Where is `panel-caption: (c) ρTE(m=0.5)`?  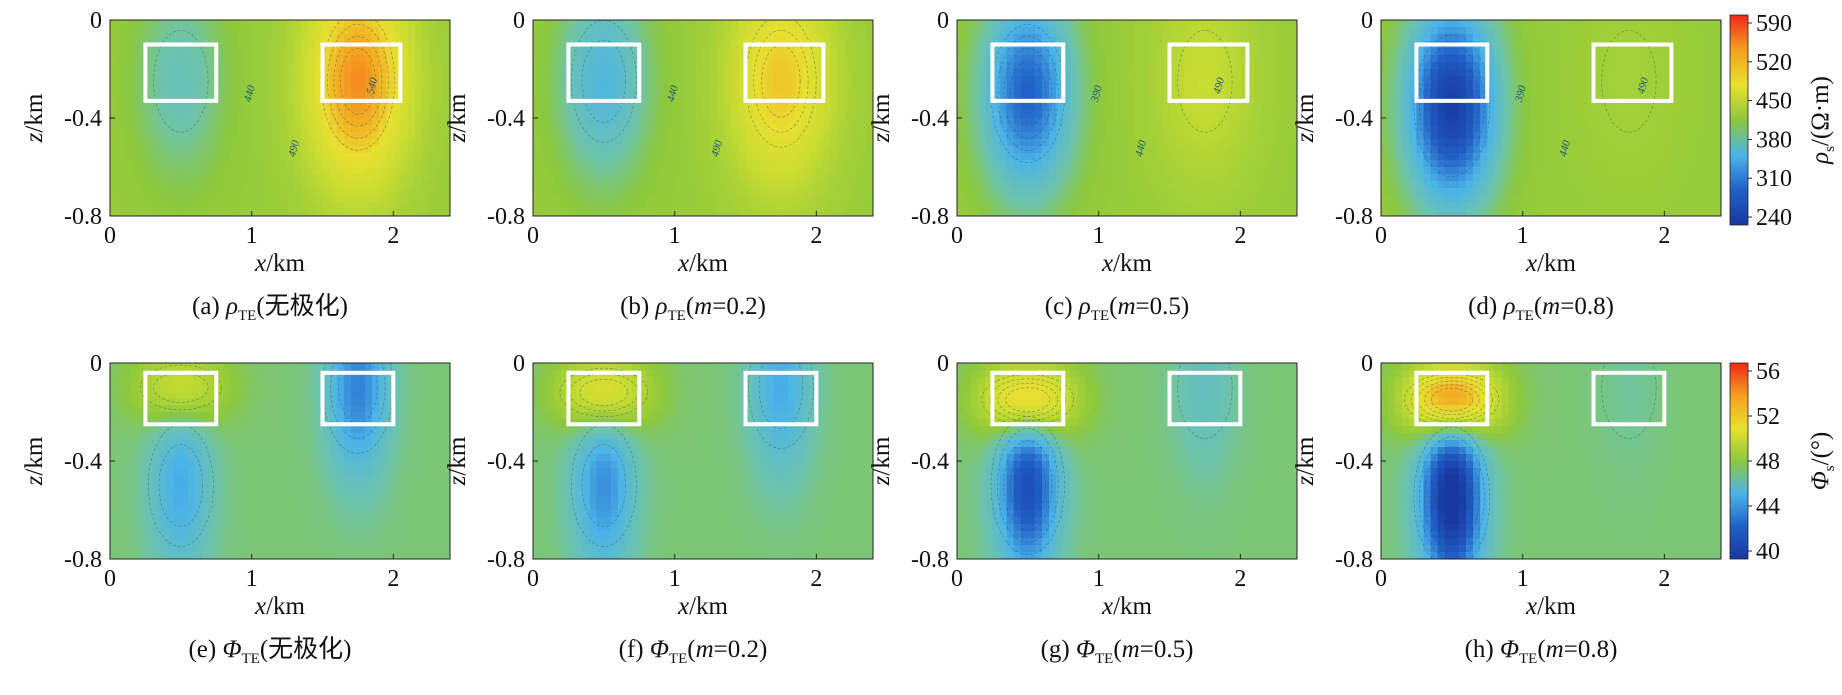 panel-caption: (c) ρTE(m=0.5) is located at coordinates (1117, 308).